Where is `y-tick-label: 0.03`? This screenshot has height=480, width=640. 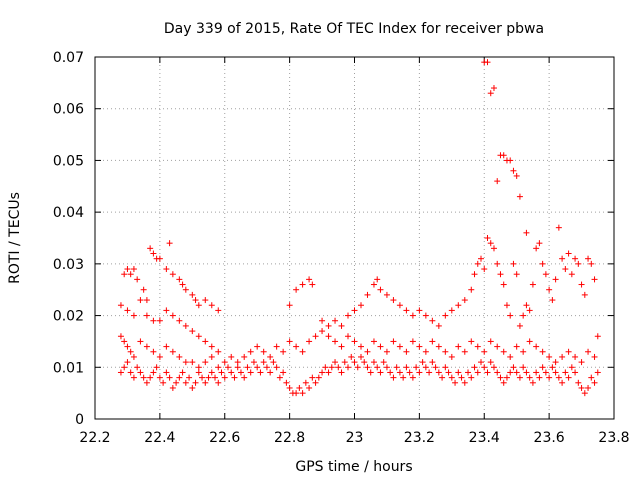 y-tick-label: 0.03 is located at coordinates (68, 265).